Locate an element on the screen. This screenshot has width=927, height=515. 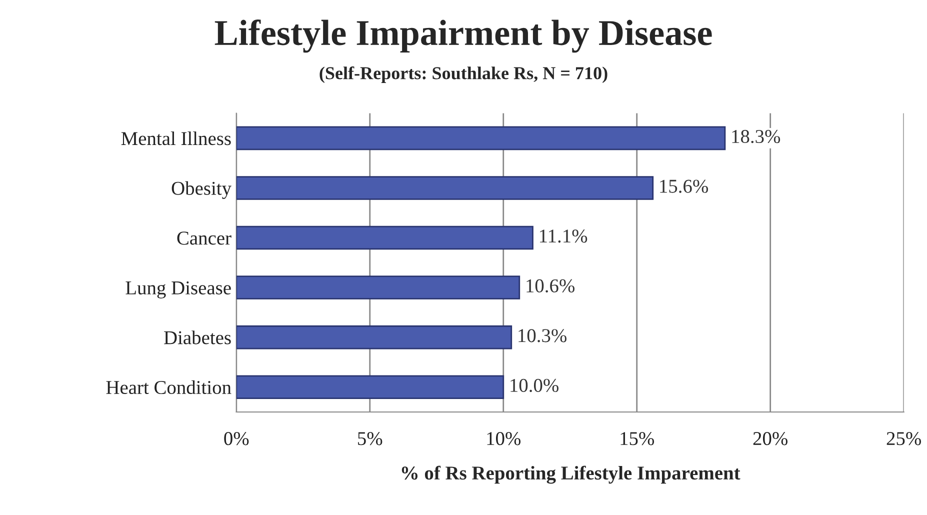
x-tick-label: 20% is located at coordinates (770, 439).